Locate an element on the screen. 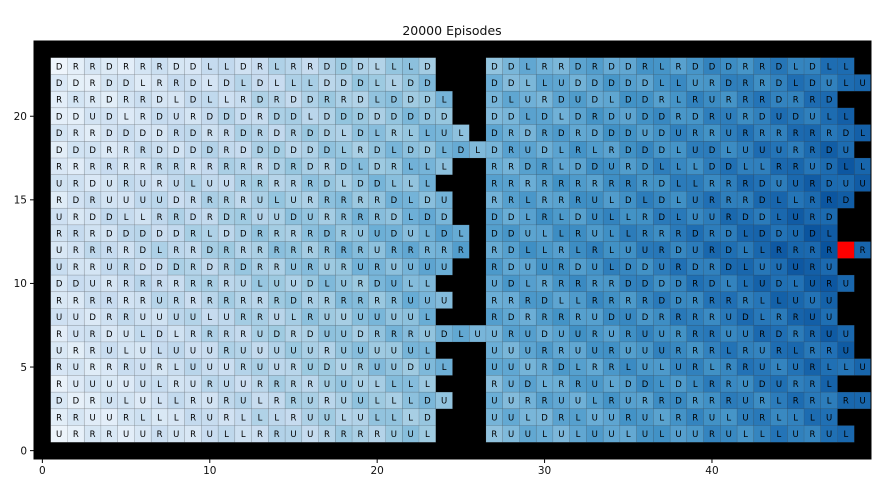 This screenshot has width=891, height=502. y-tick-label: 0 is located at coordinates (23, 451).